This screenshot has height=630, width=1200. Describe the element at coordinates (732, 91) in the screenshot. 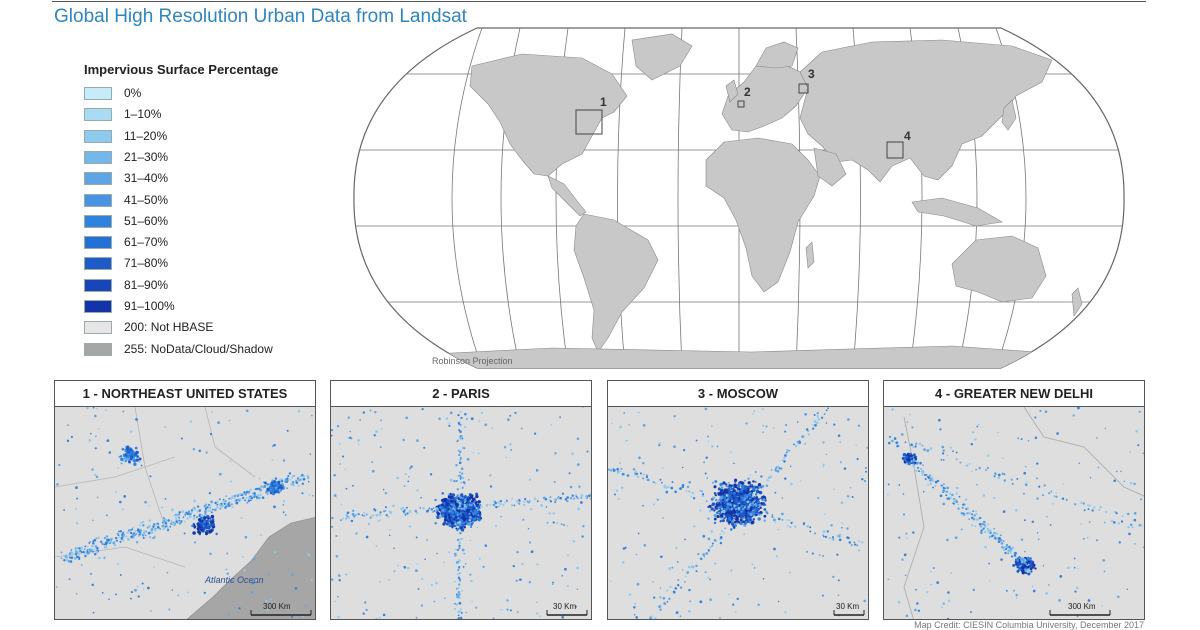

I see `british-isles` at that location.